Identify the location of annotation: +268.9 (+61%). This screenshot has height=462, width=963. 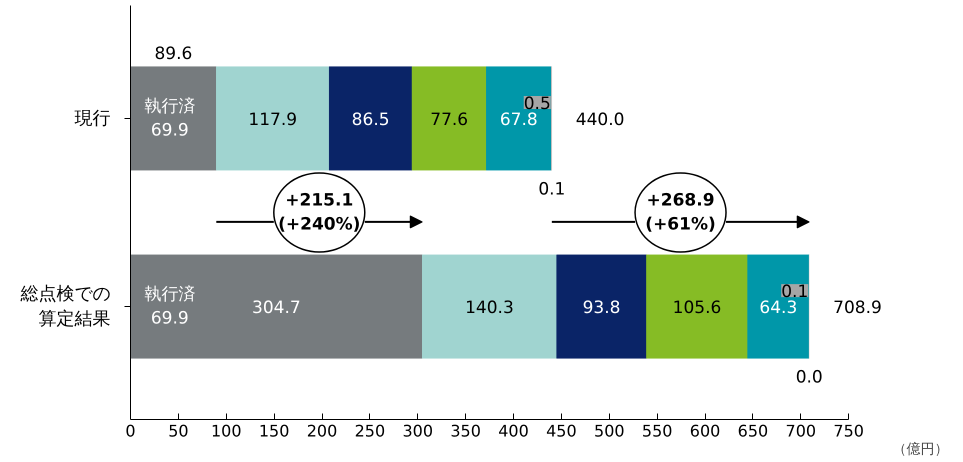
(680, 212).